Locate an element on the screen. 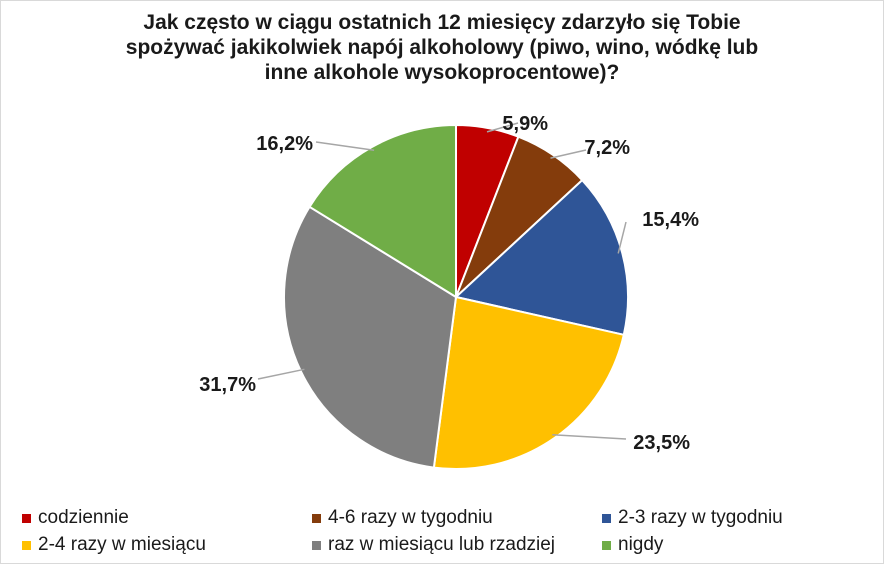 The width and height of the screenshot is (884, 564). legend-label: 4-6 razy w tygodniu is located at coordinates (410, 517).